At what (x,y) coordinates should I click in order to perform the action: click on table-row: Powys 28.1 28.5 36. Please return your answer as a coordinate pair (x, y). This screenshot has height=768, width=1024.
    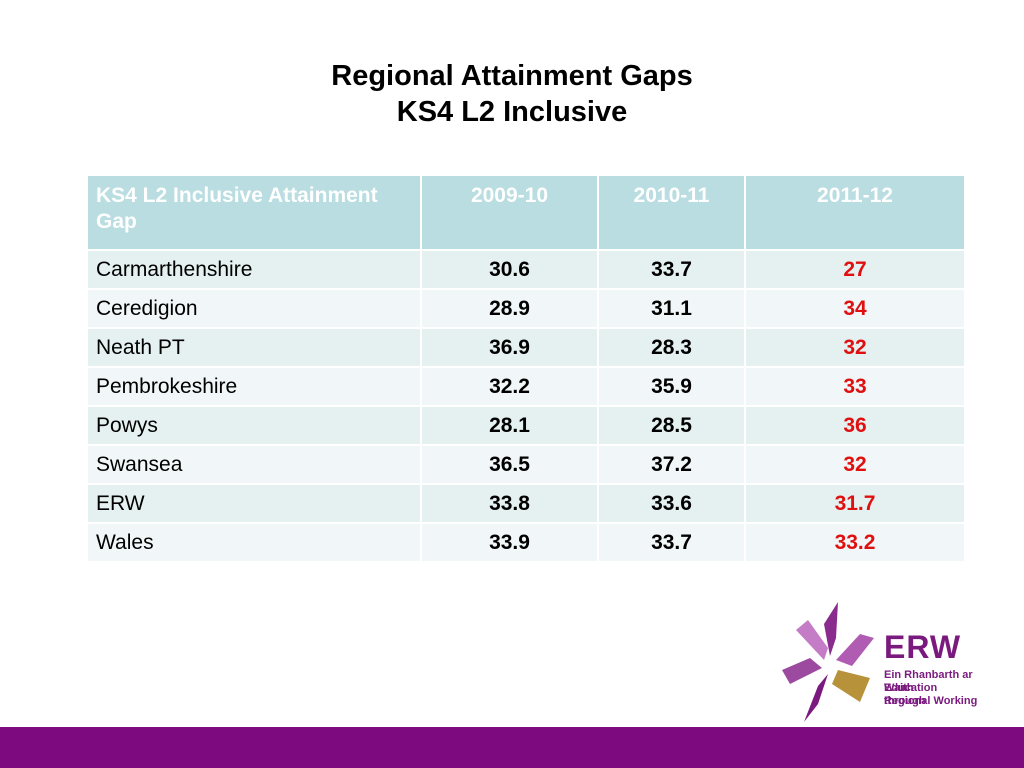
    Looking at the image, I should click on (526, 425).